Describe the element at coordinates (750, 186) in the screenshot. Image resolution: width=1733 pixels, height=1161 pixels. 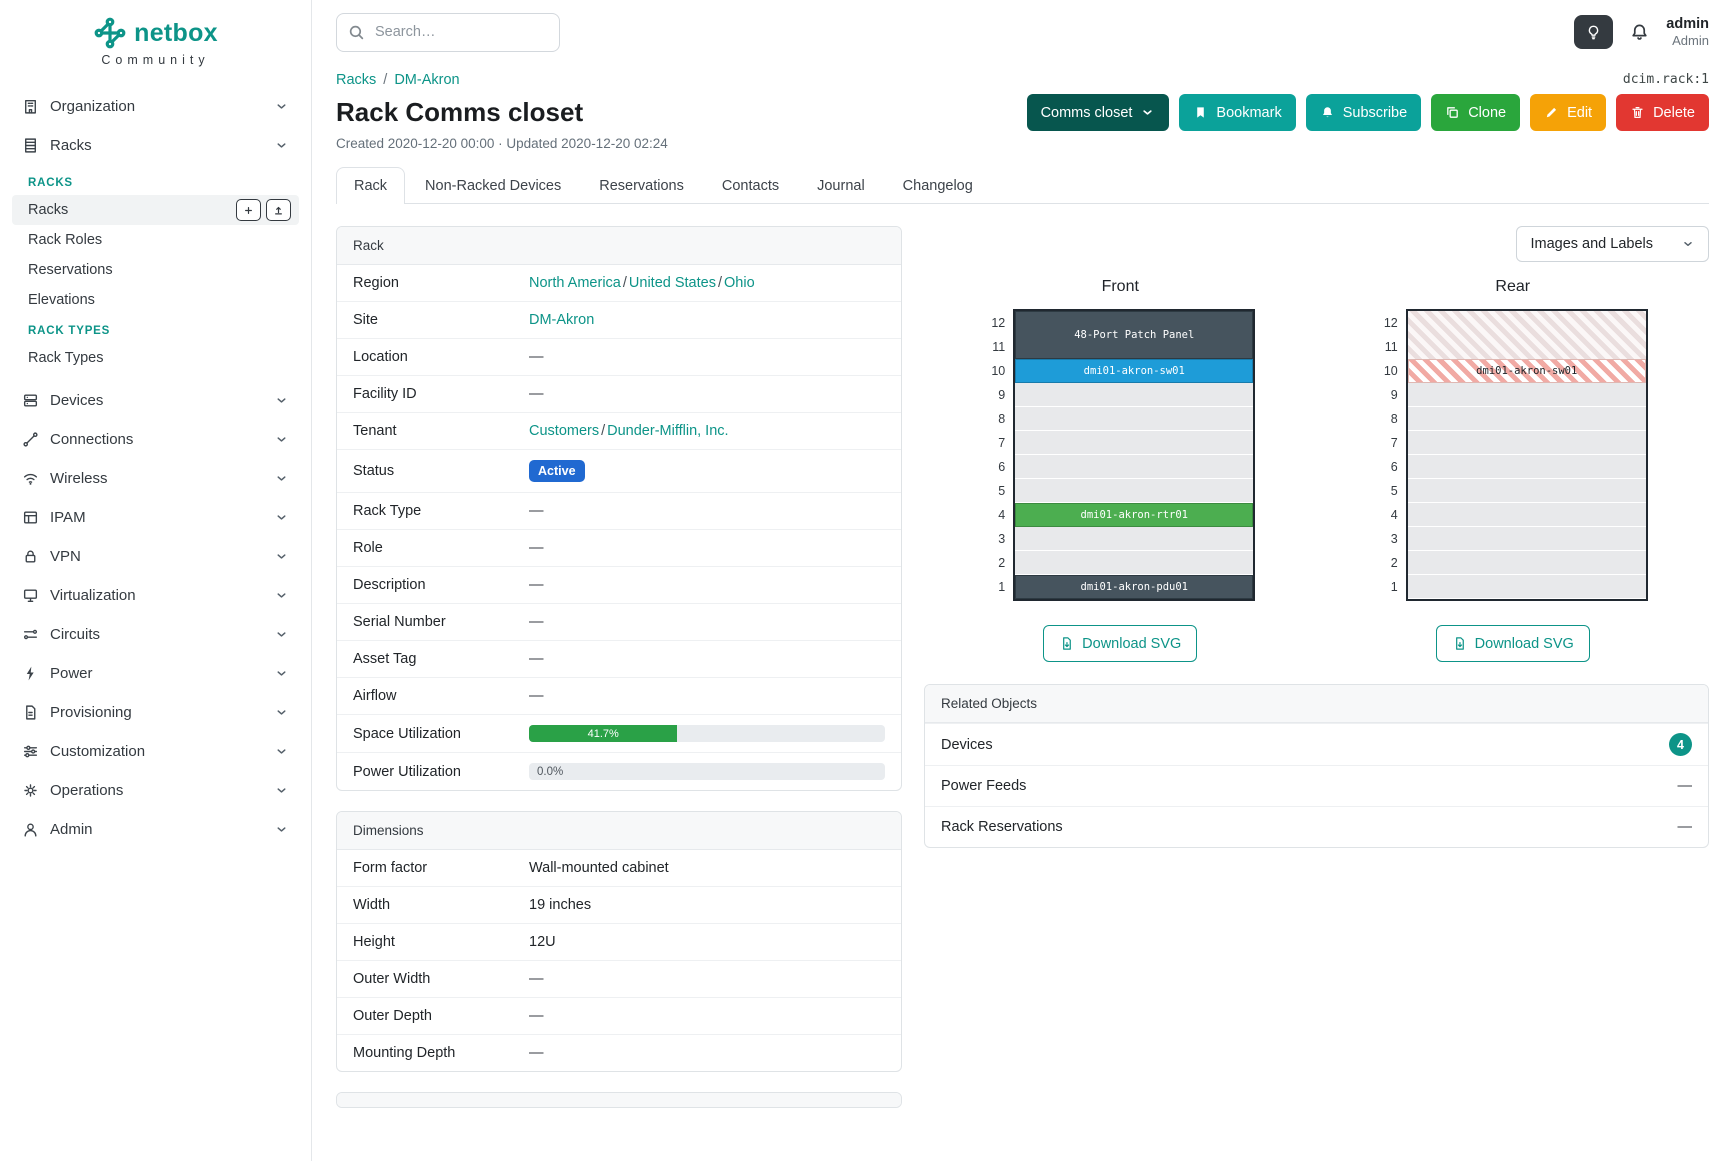
I see `tab-contacts: Contacts` at that location.